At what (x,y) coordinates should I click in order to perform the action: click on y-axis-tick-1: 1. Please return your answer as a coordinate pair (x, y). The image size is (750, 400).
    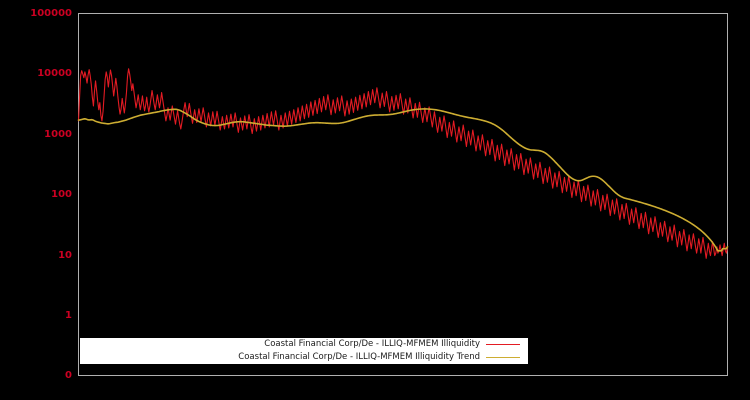
    Looking at the image, I should click on (68, 315).